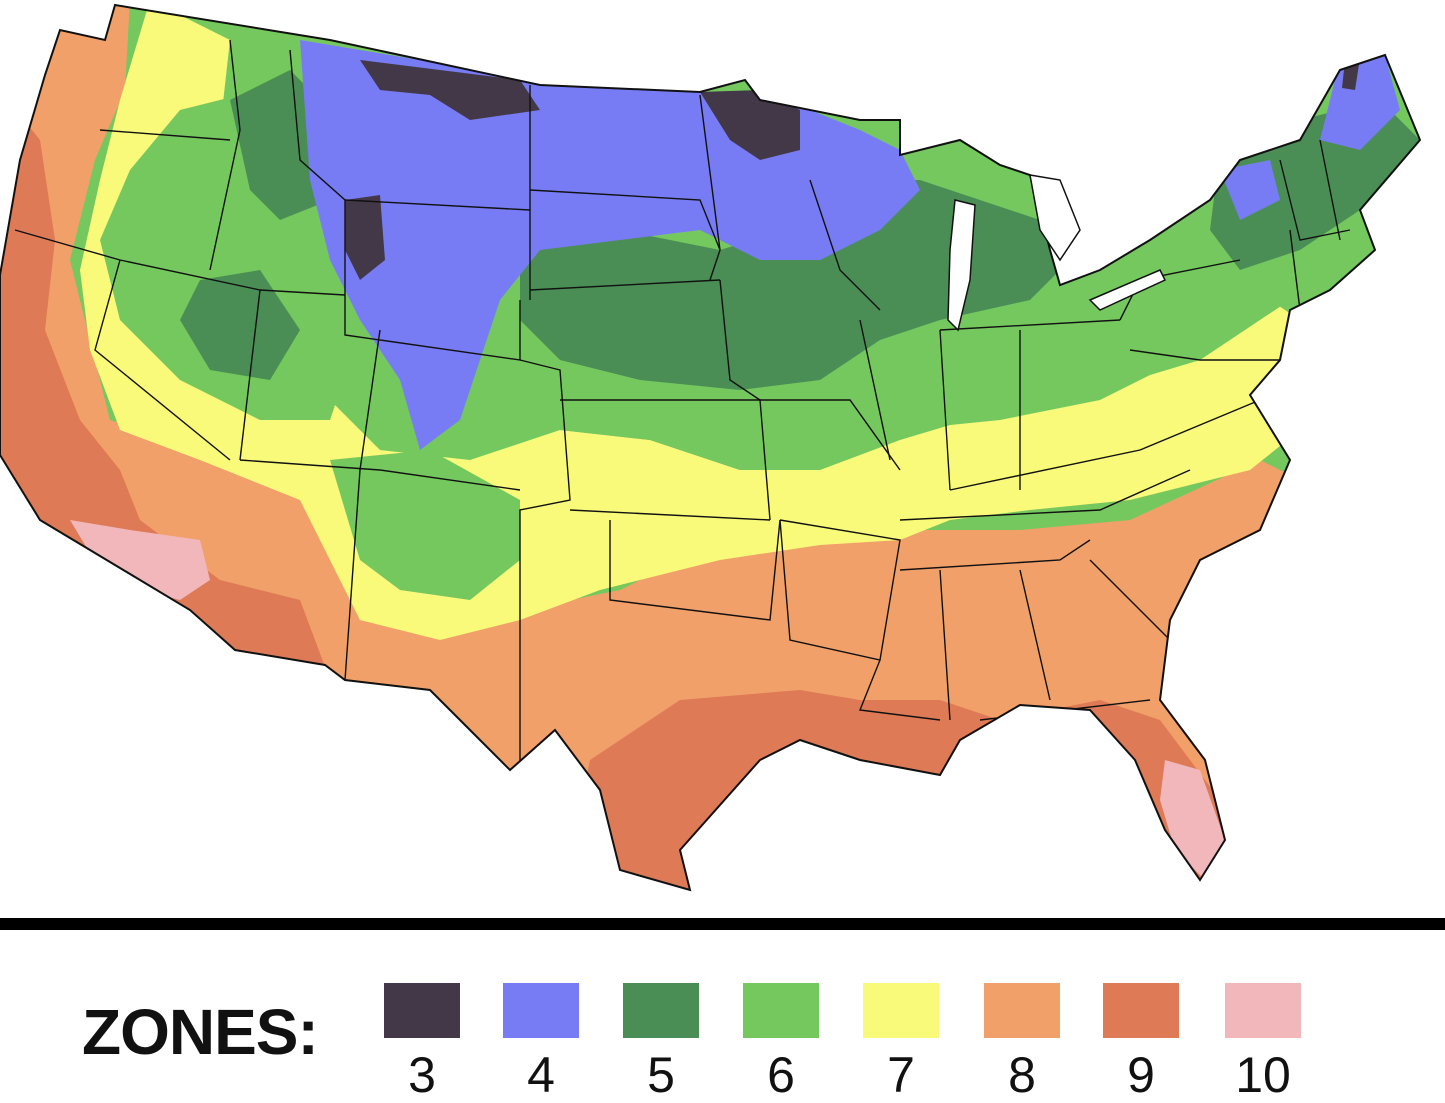 Image resolution: width=1445 pixels, height=1103 pixels. Describe the element at coordinates (1192, 820) in the screenshot. I see `zone10-fl` at that location.